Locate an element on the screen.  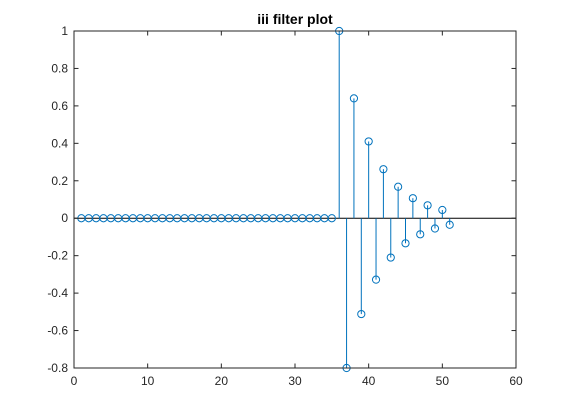
x-tick-label: 20 is located at coordinates (222, 381).